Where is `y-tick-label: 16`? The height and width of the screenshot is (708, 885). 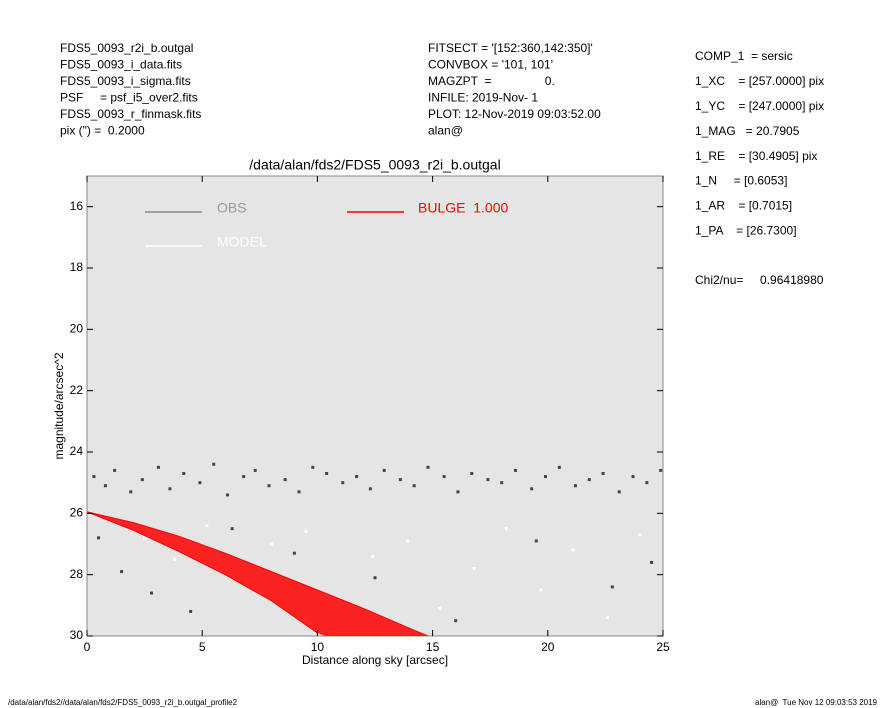
y-tick-label: 16 is located at coordinates (77, 206).